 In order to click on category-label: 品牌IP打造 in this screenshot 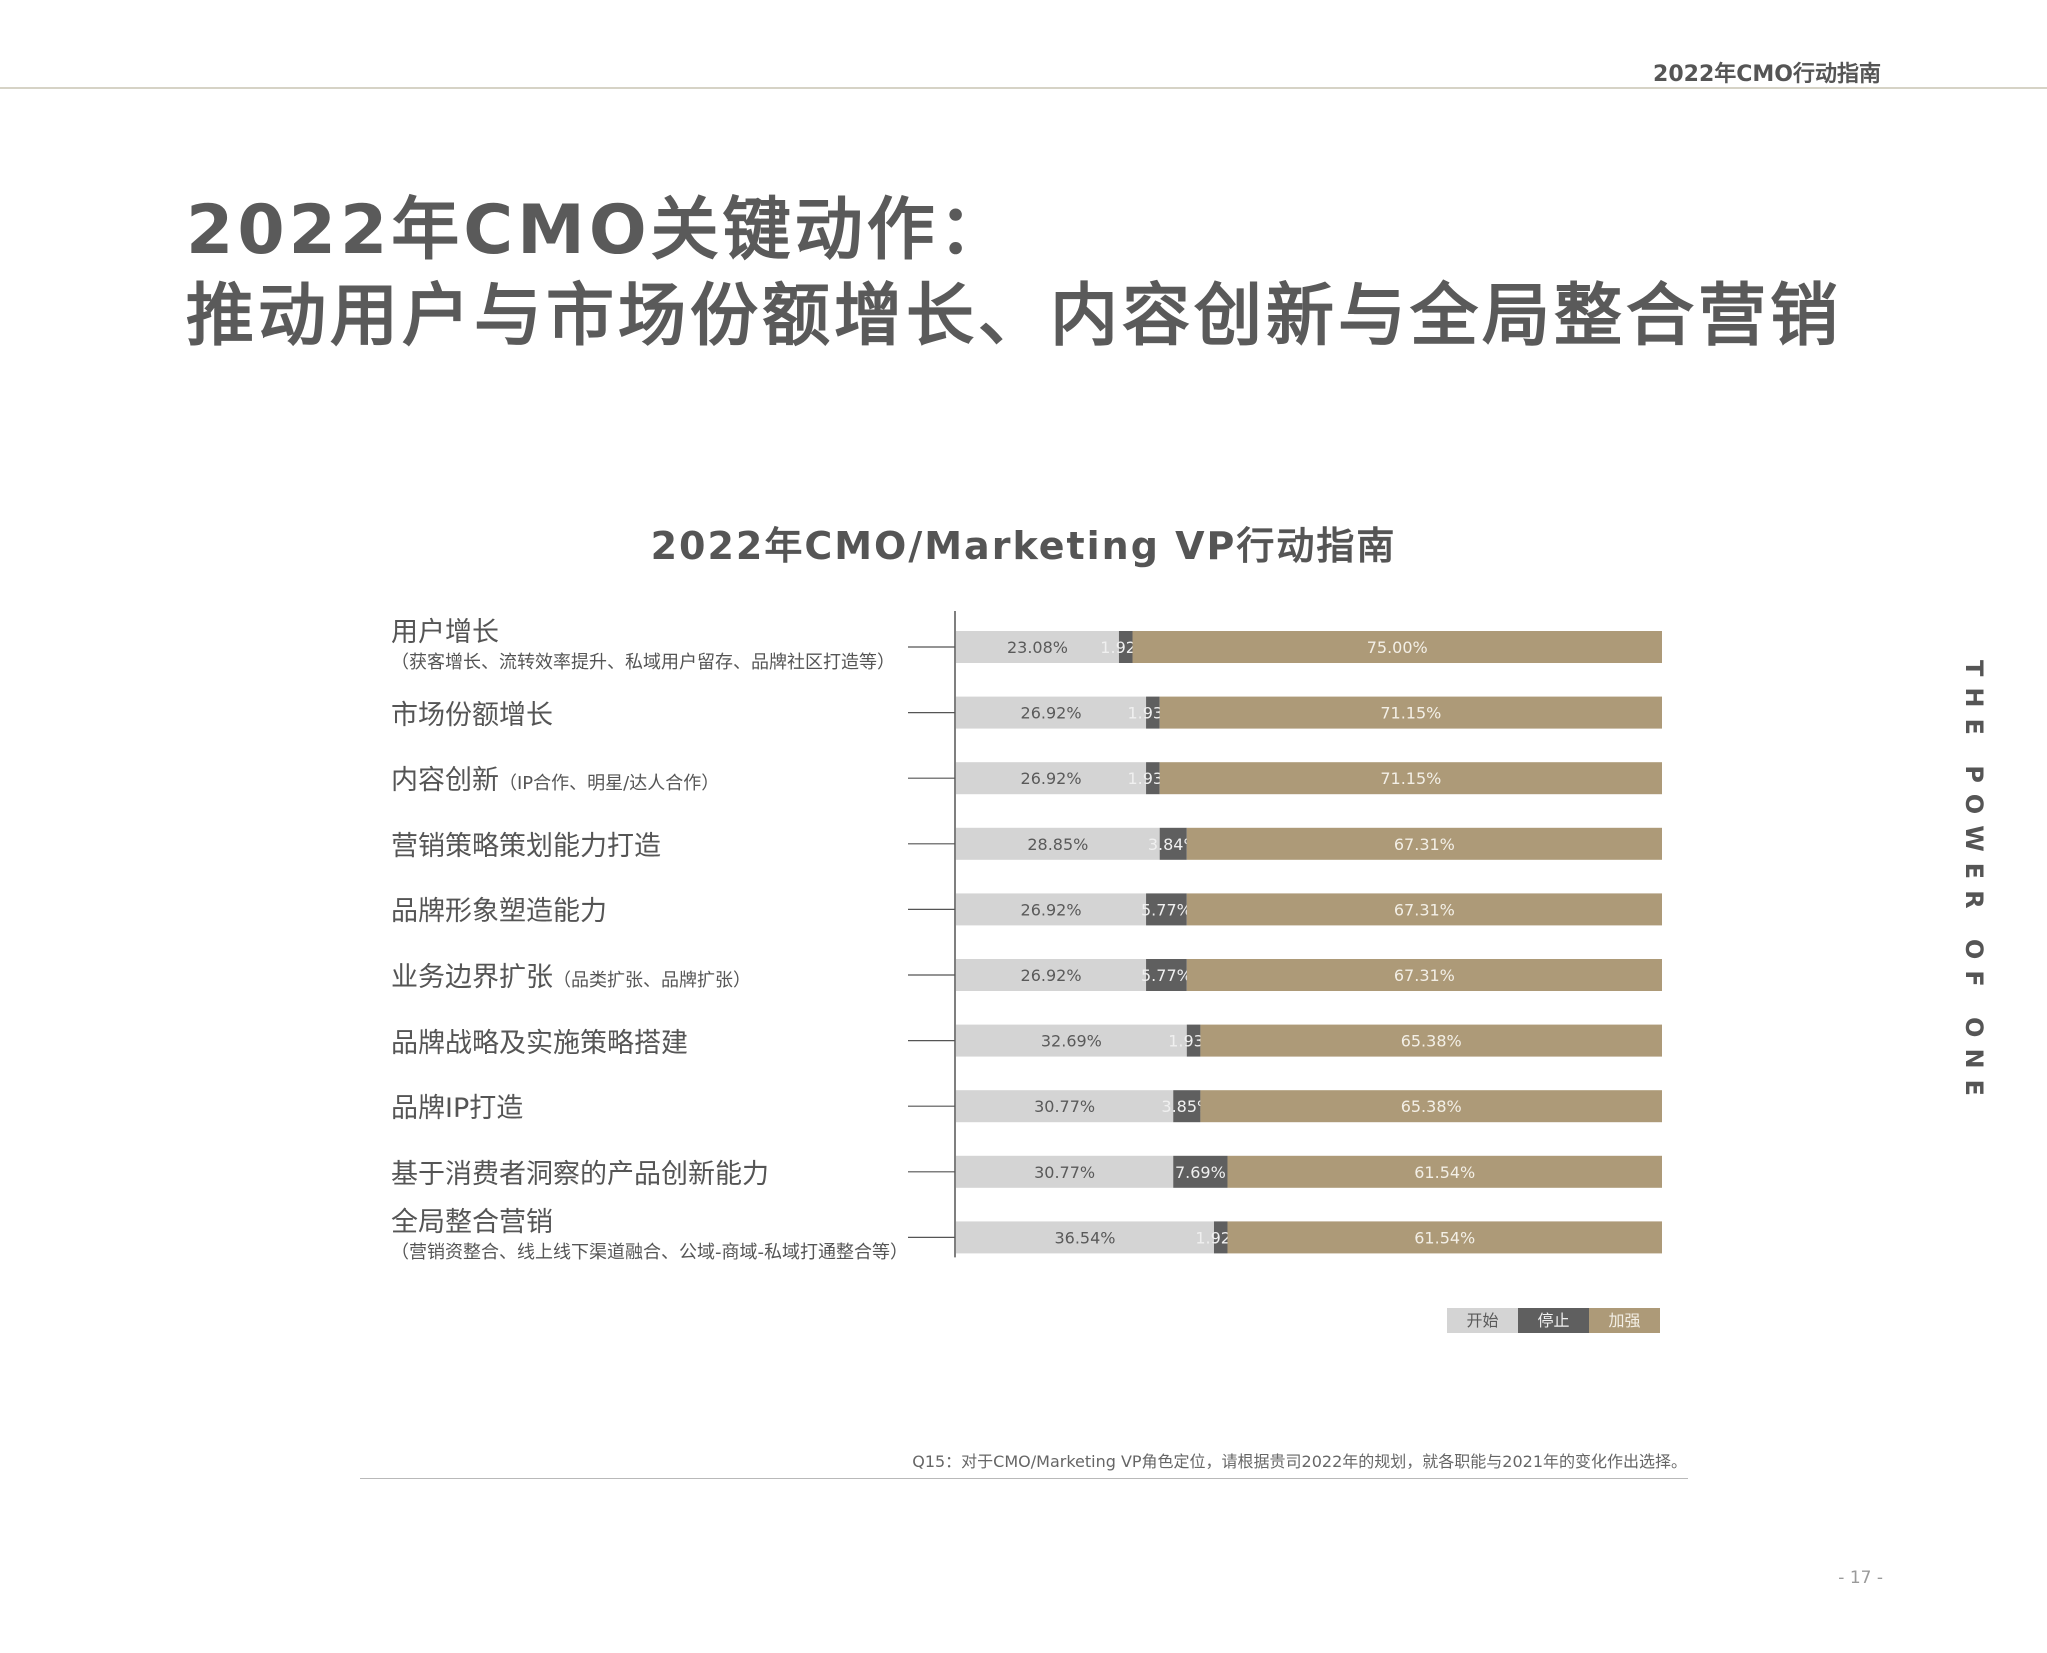, I will do `click(457, 1105)`.